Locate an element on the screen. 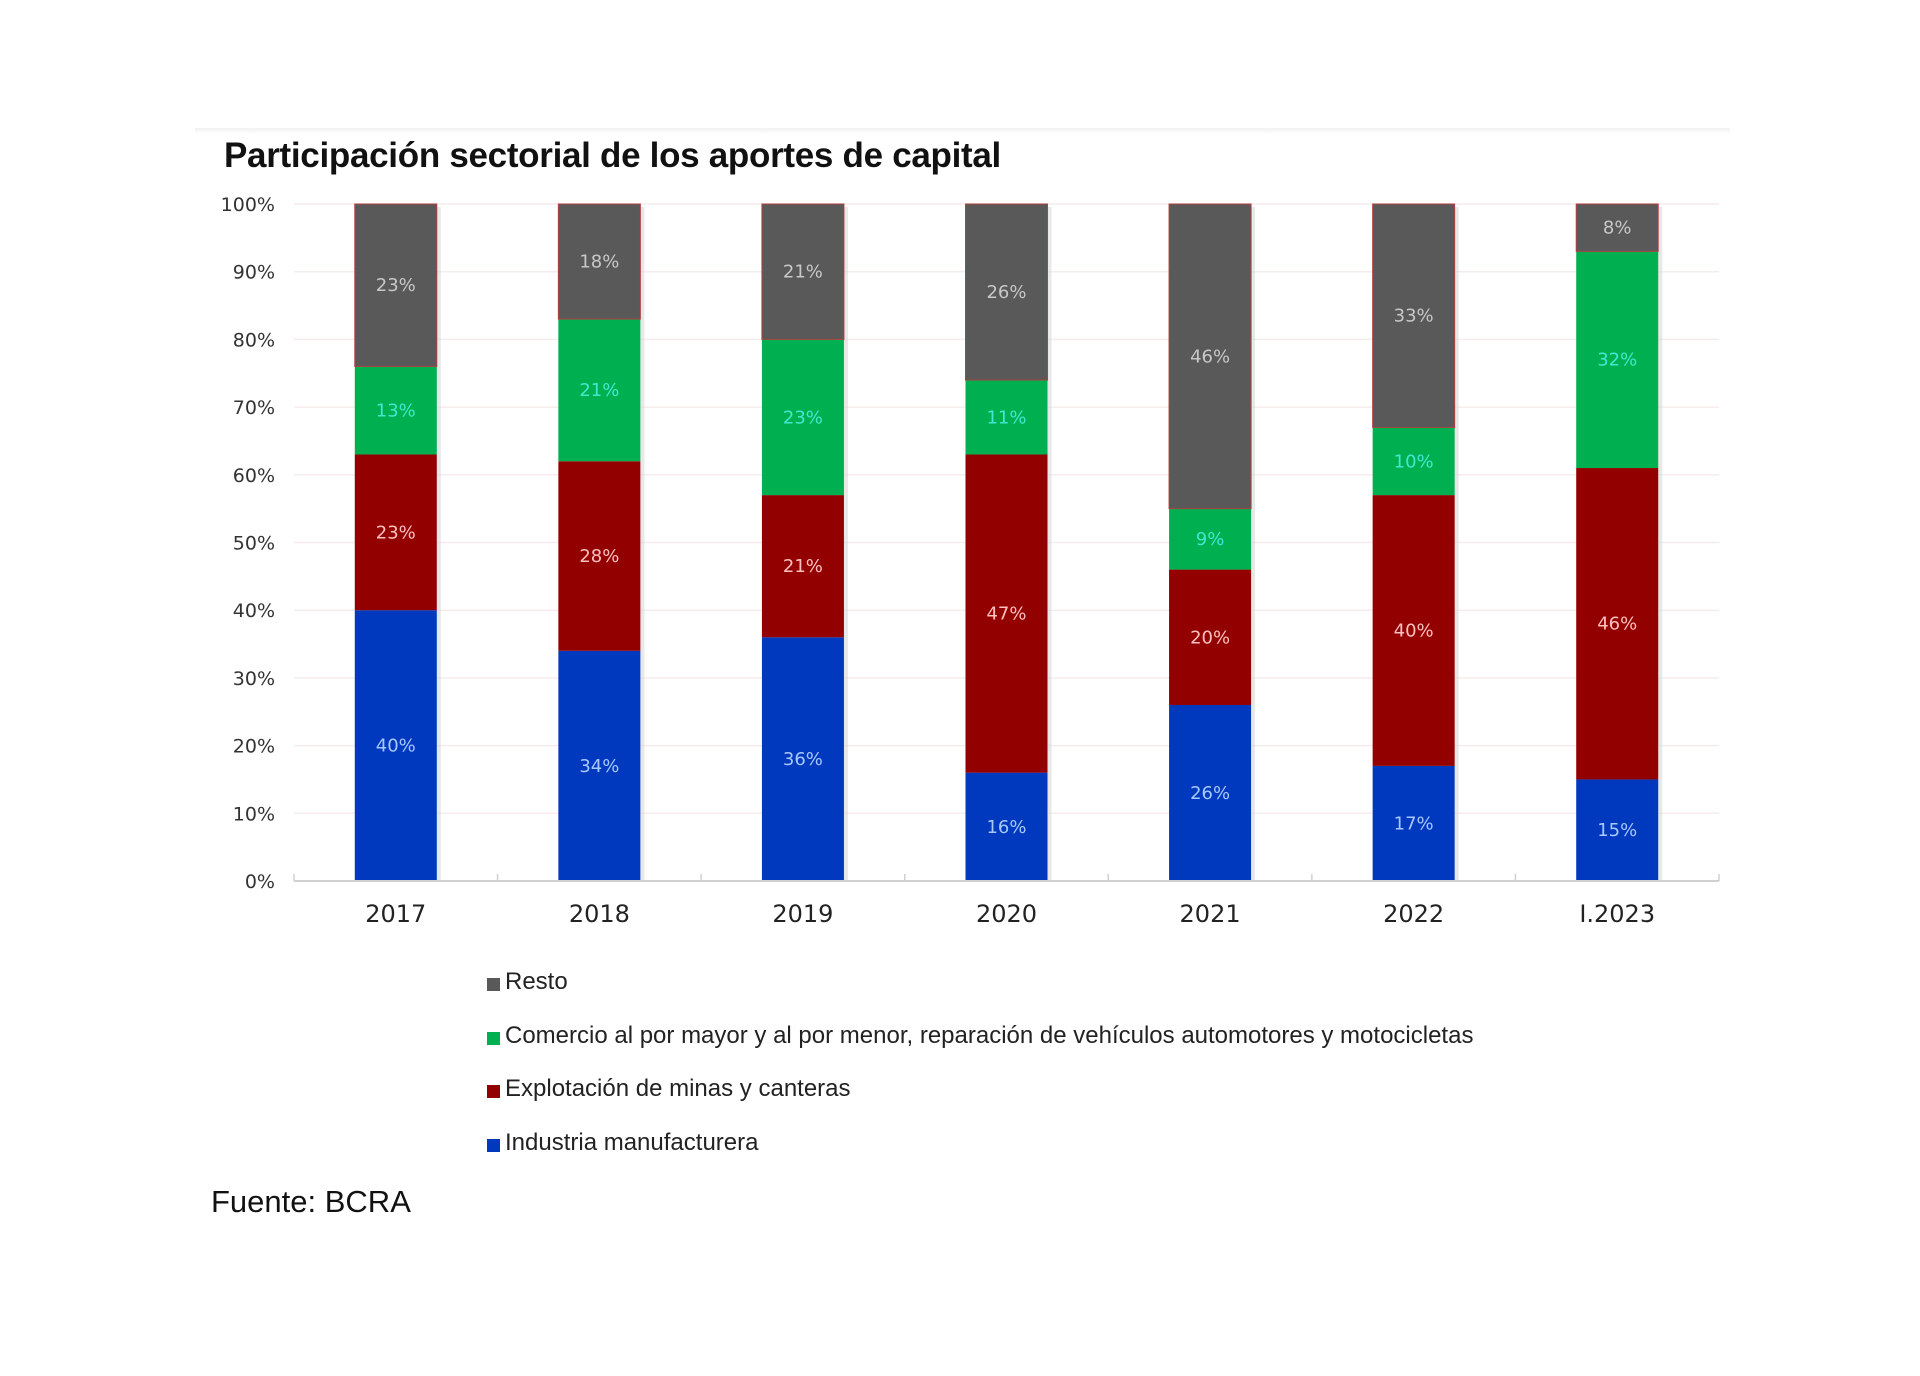 This screenshot has height=1376, width=1920. data-label: 47% is located at coordinates (1006, 614).